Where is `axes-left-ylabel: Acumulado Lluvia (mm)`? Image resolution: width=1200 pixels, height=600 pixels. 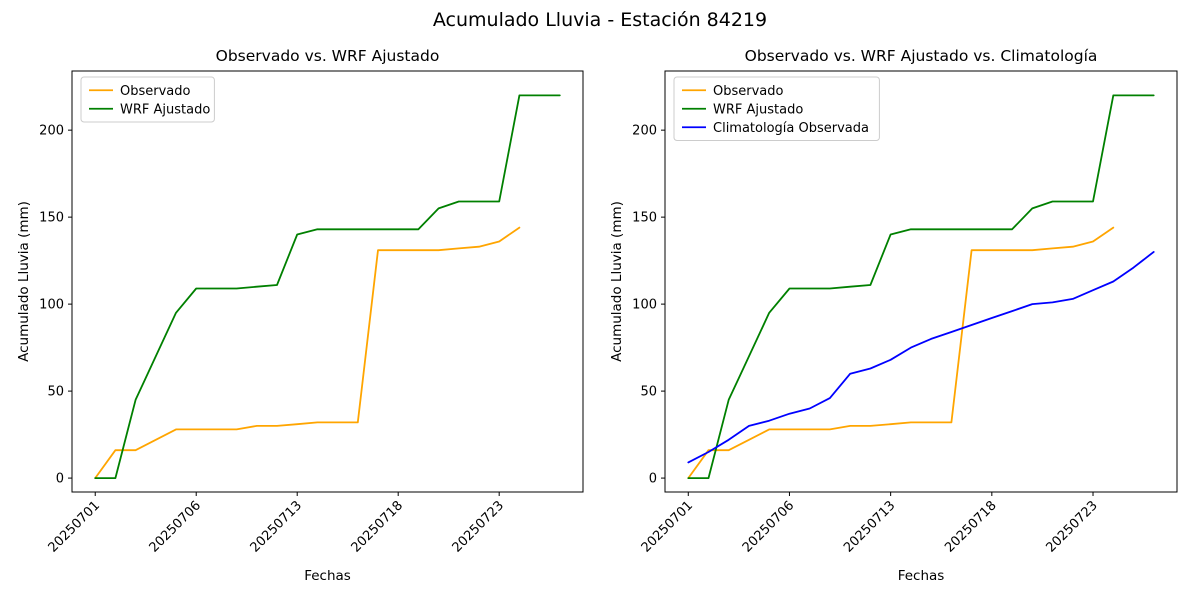 axes-left-ylabel: Acumulado Lluvia (mm) is located at coordinates (24, 281).